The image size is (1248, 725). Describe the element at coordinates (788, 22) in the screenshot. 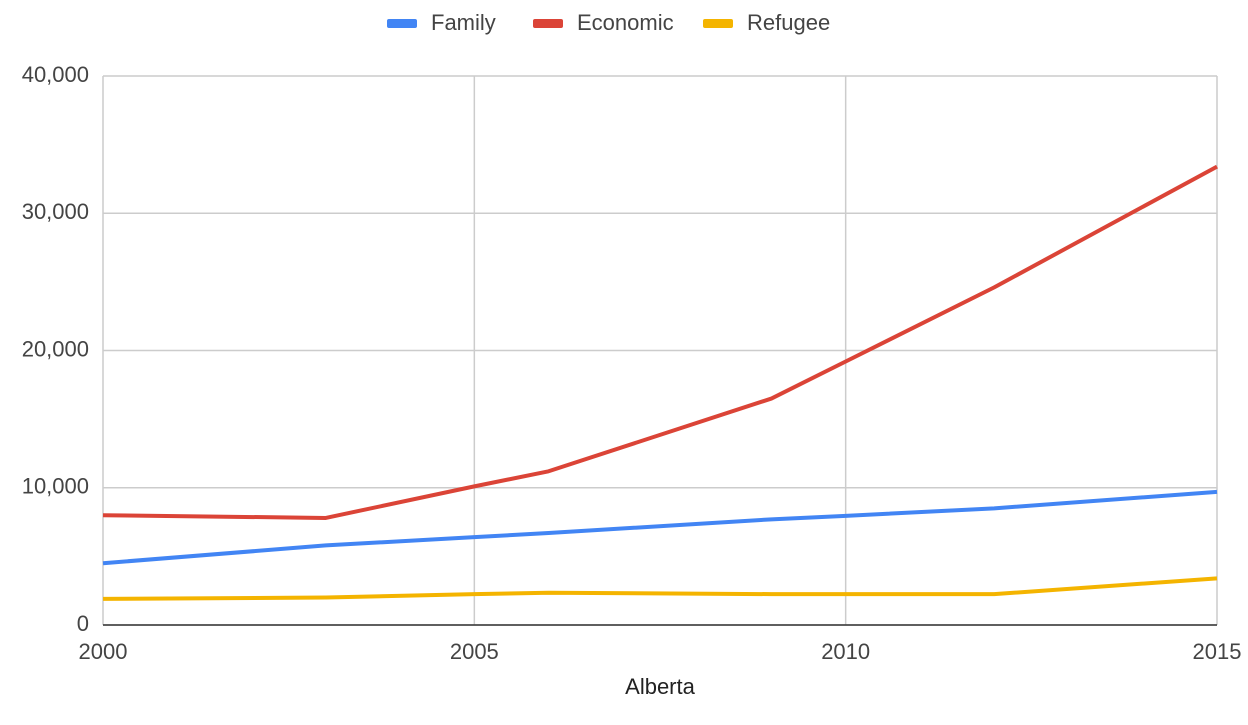

I see `legend-label: Refugee` at that location.